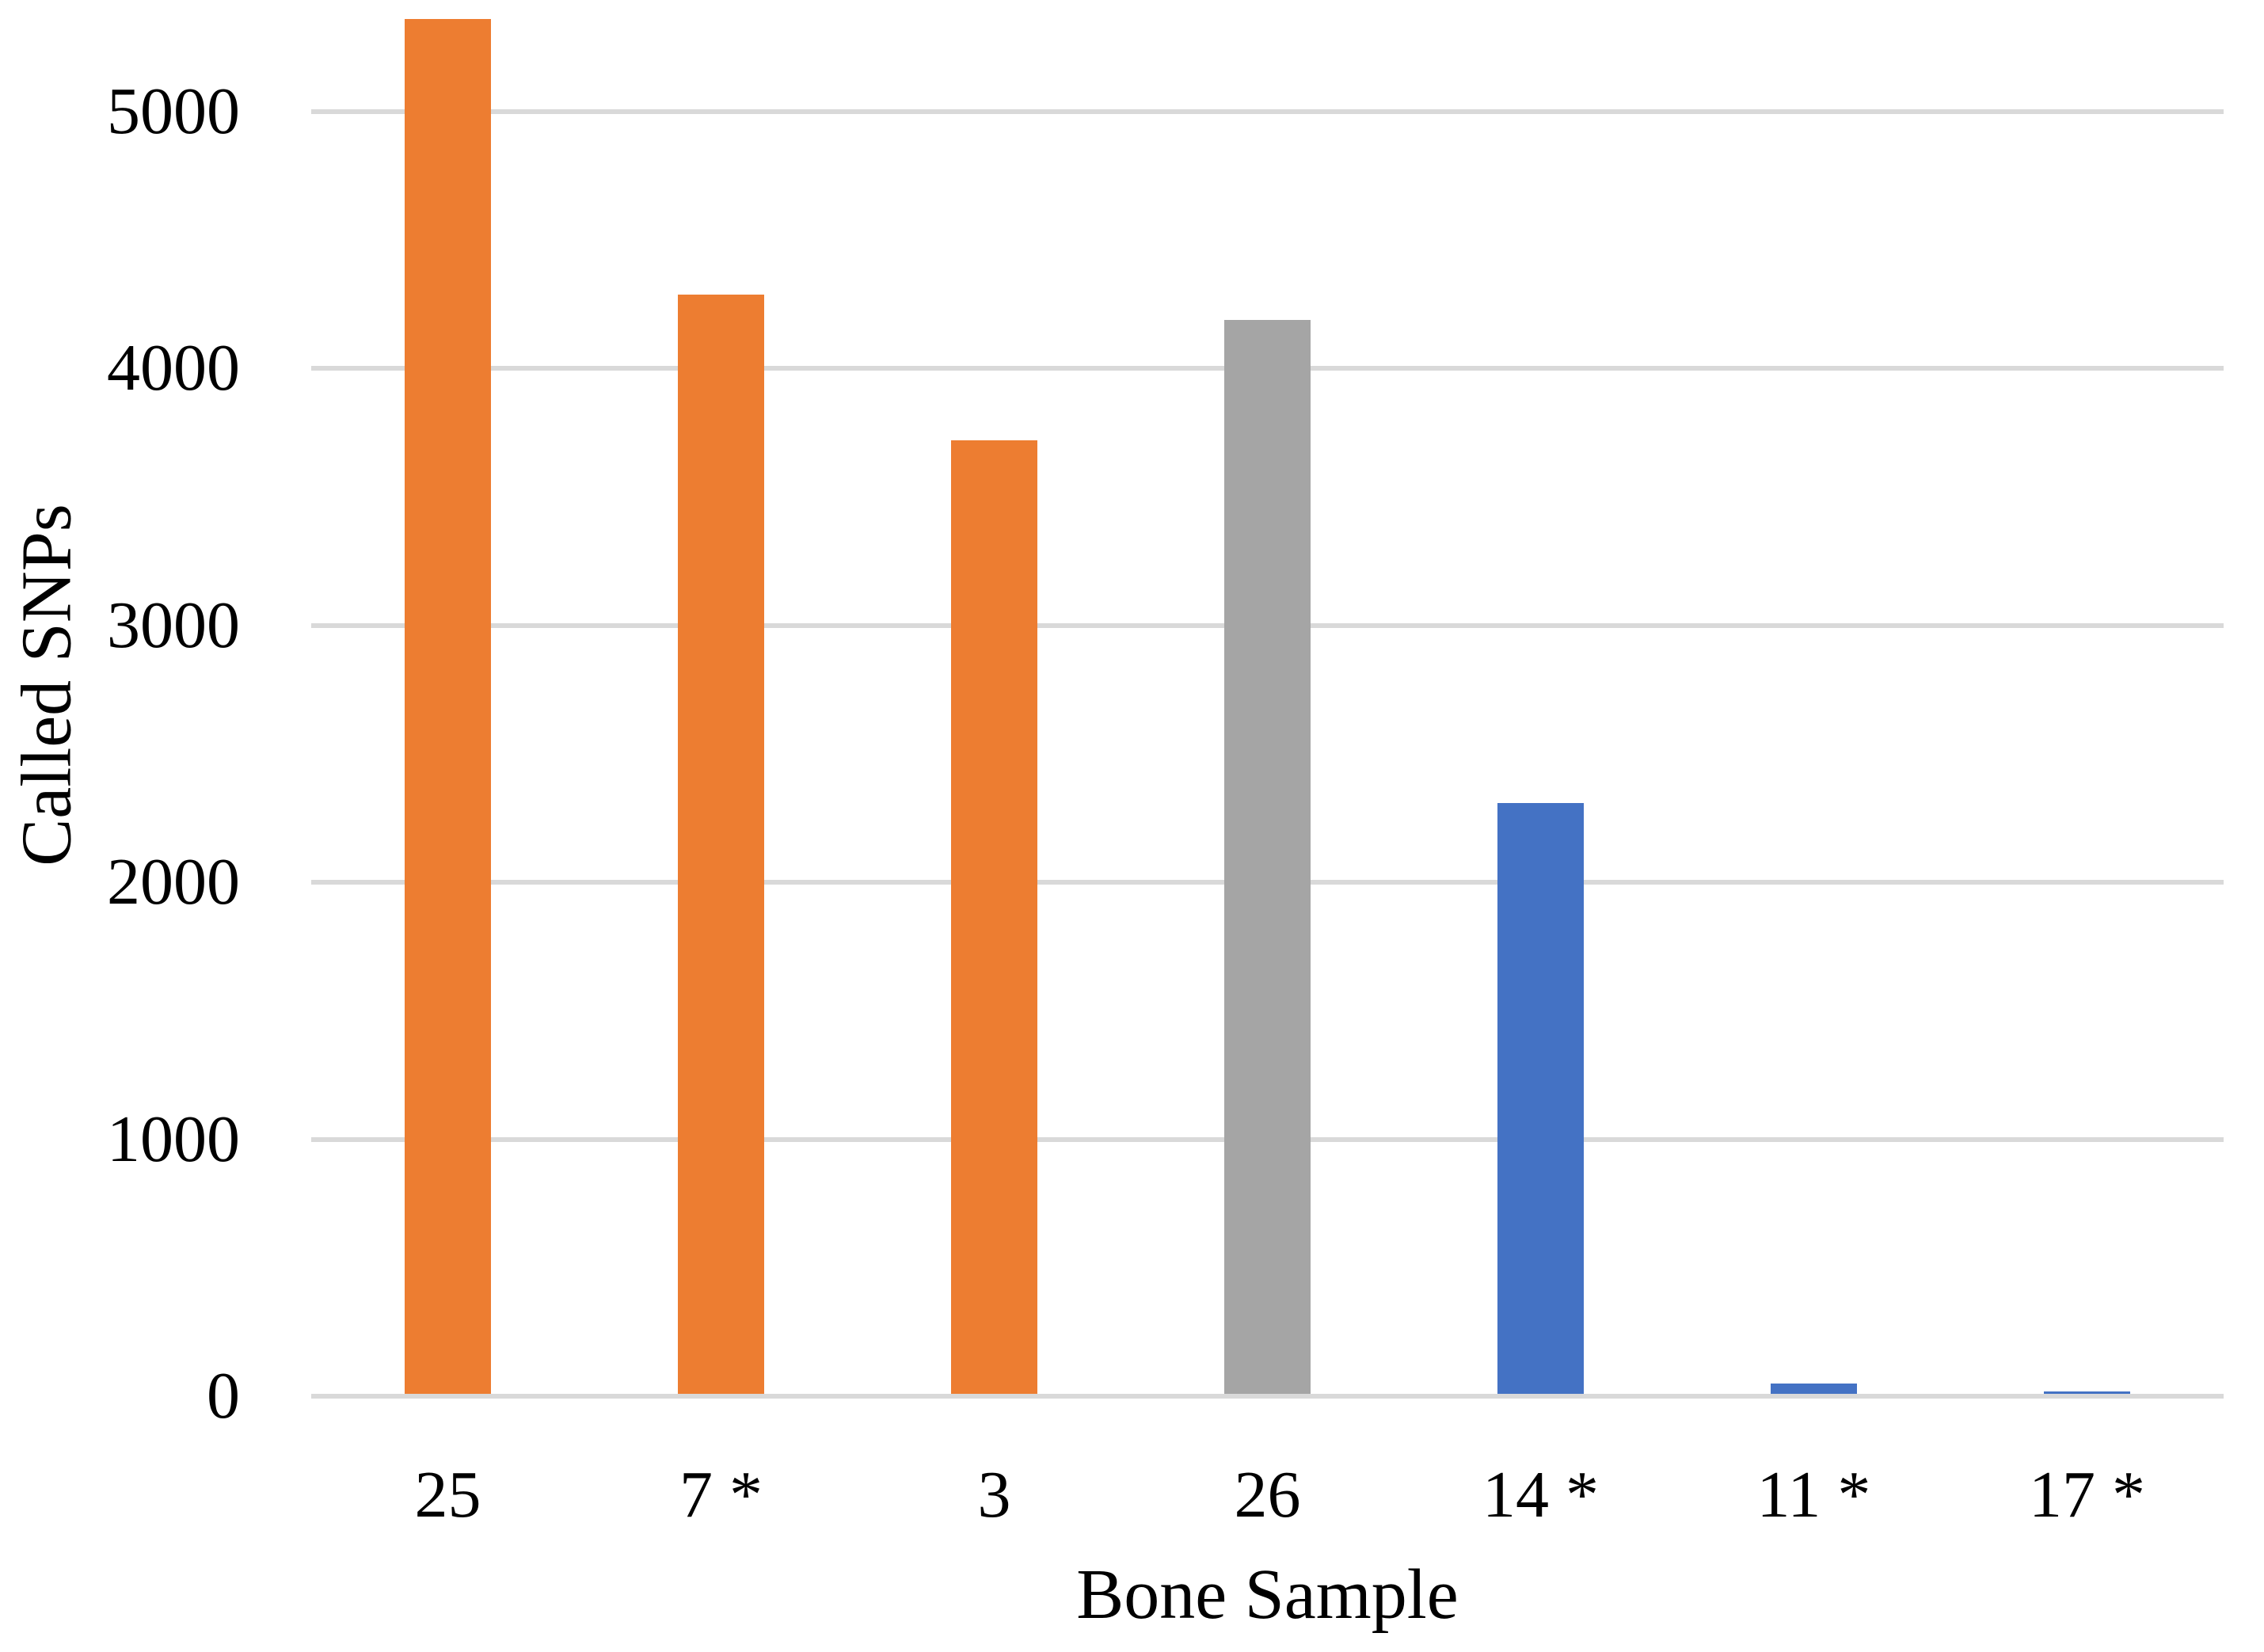  Describe the element at coordinates (1267, 1594) in the screenshot. I see `x-axis-title: Bone Sample` at that location.